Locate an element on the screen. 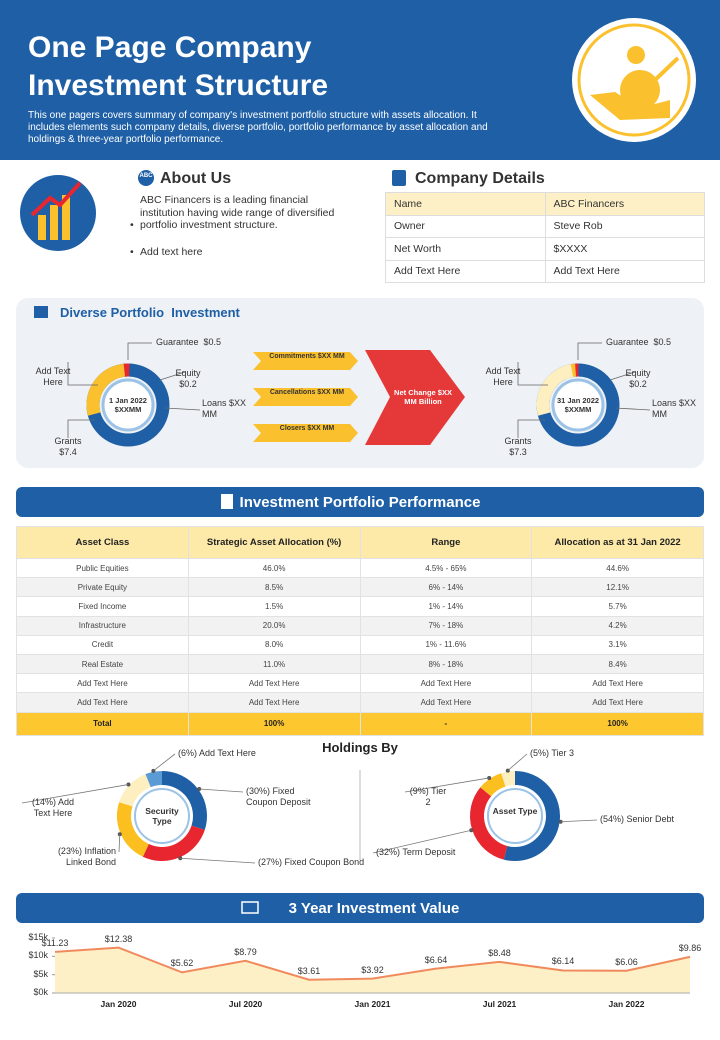 Image resolution: width=720 pixels, height=1040 pixels. holding-value: (14%) is located at coordinates (43, 802).